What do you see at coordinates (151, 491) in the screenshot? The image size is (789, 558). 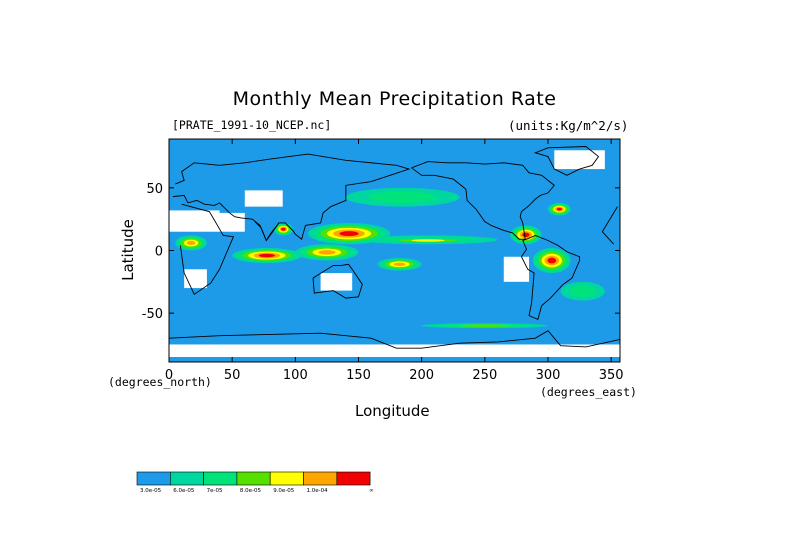 I see `colorbar-label: 3.0e-05` at bounding box center [151, 491].